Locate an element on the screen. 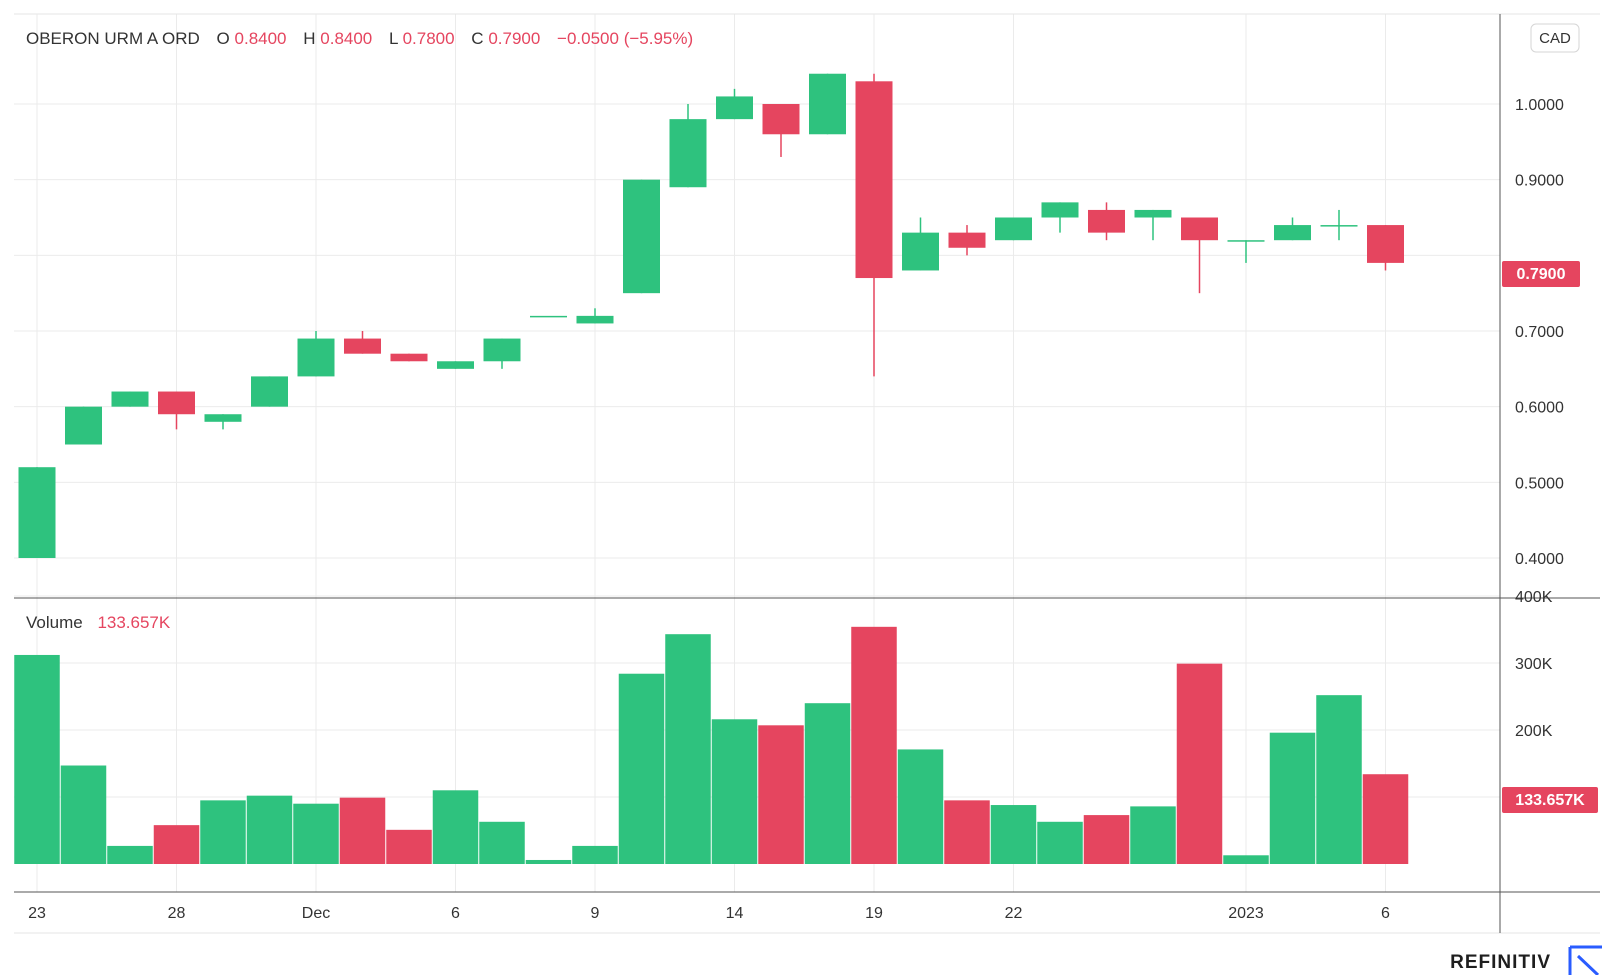 This screenshot has height=980, width=1614. currency-label: CAD is located at coordinates (1555, 38).